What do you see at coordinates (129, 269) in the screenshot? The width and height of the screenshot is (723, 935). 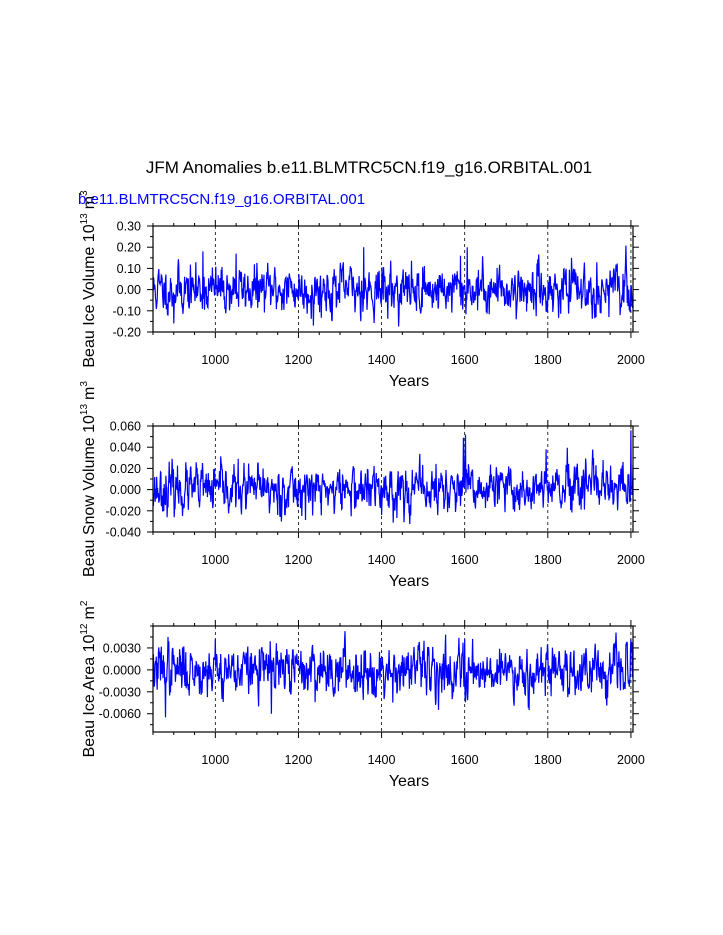 I see `y-tick-label: 0.10` at bounding box center [129, 269].